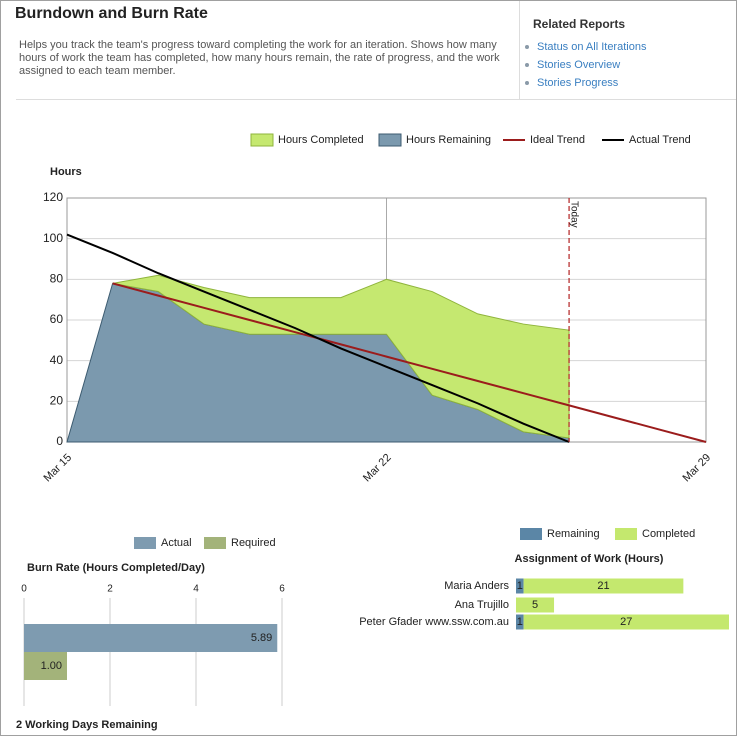  I want to click on today-label: Today, so click(573, 214).